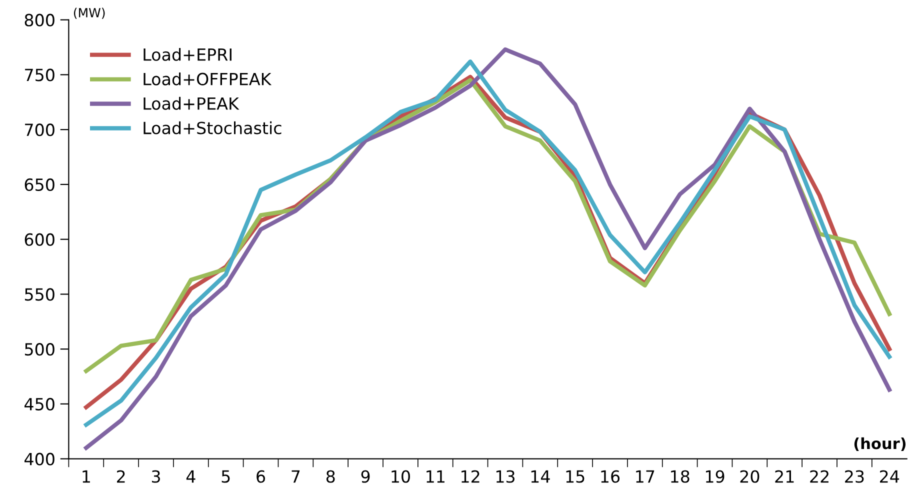 This screenshot has height=496, width=916. Describe the element at coordinates (121, 476) in the screenshot. I see `x-tick-label: 2` at that location.